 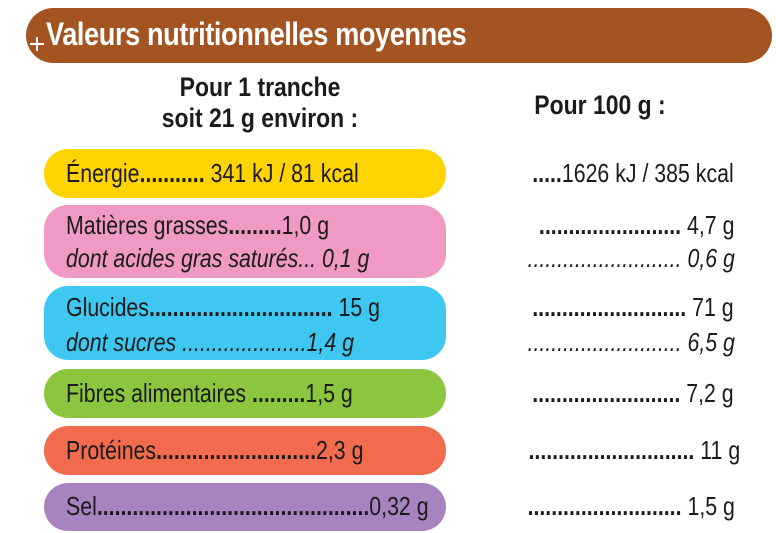 What do you see at coordinates (156, 393) in the screenshot?
I see `row-label: Fibres alimentaires` at bounding box center [156, 393].